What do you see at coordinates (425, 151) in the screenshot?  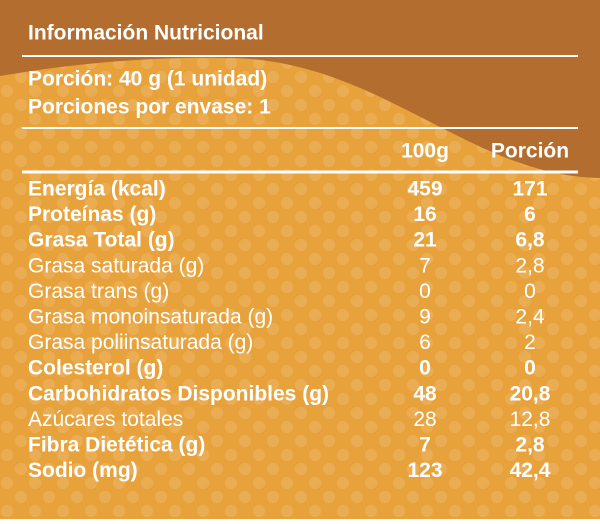 I see `column-header: 100g` at bounding box center [425, 151].